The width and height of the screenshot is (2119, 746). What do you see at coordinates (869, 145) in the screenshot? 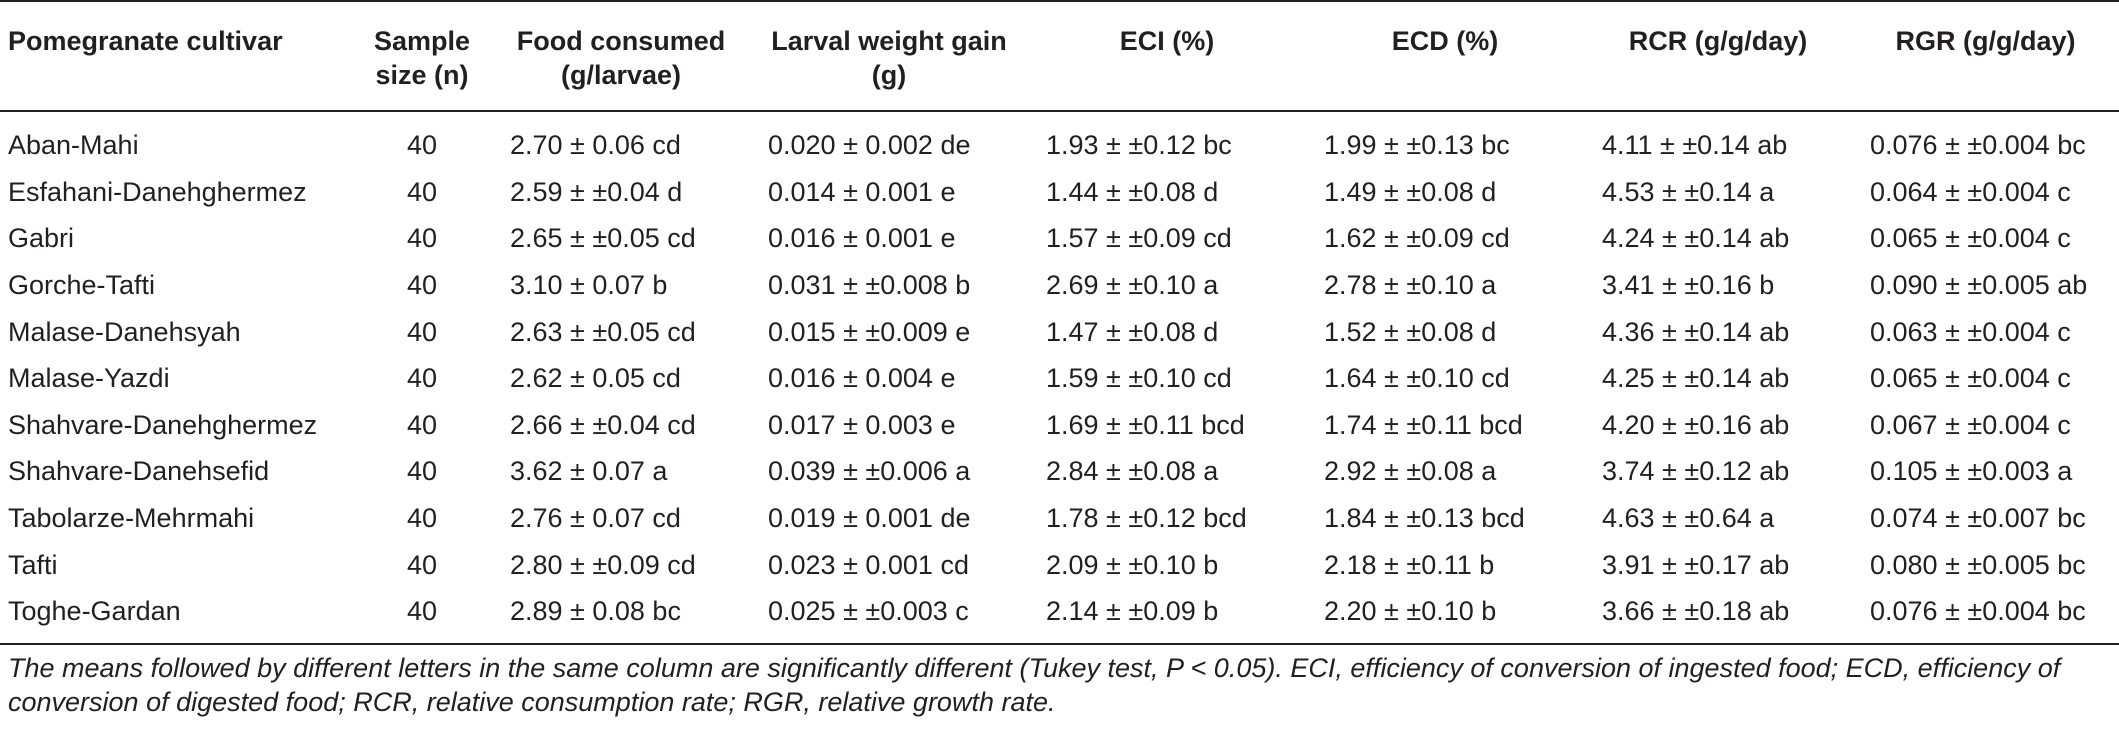
I see `value-cell: 0.020 ± 0.002 de` at bounding box center [869, 145].